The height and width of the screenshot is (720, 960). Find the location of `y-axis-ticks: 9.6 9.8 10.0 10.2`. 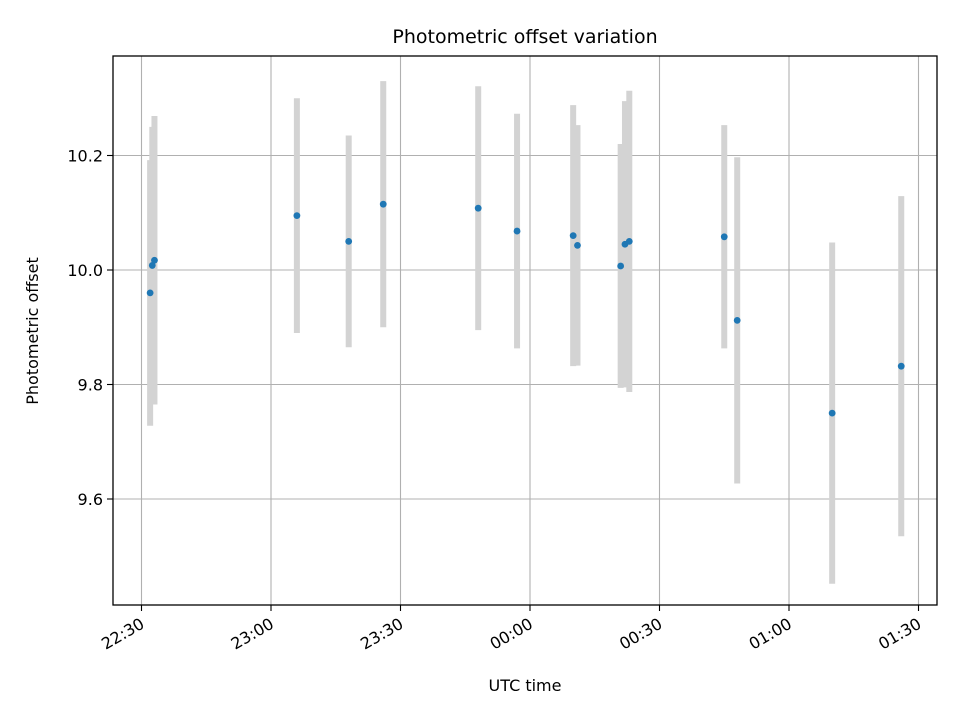

y-axis-ticks: 9.6 9.8 10.0 10.2 is located at coordinates (90, 328).